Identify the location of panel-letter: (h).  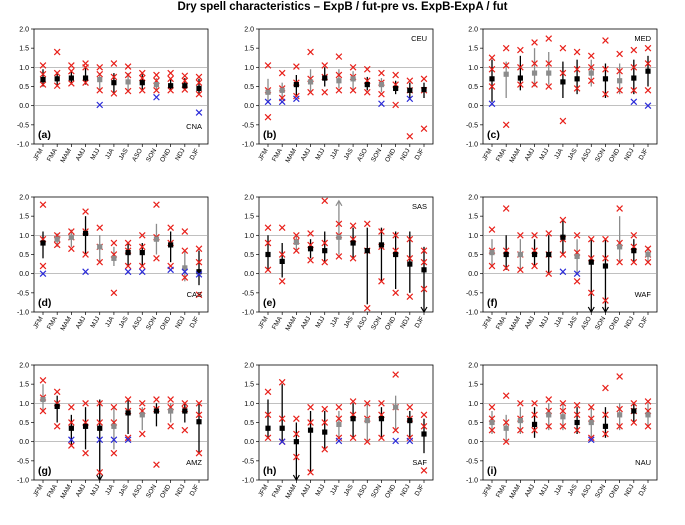
(269, 471).